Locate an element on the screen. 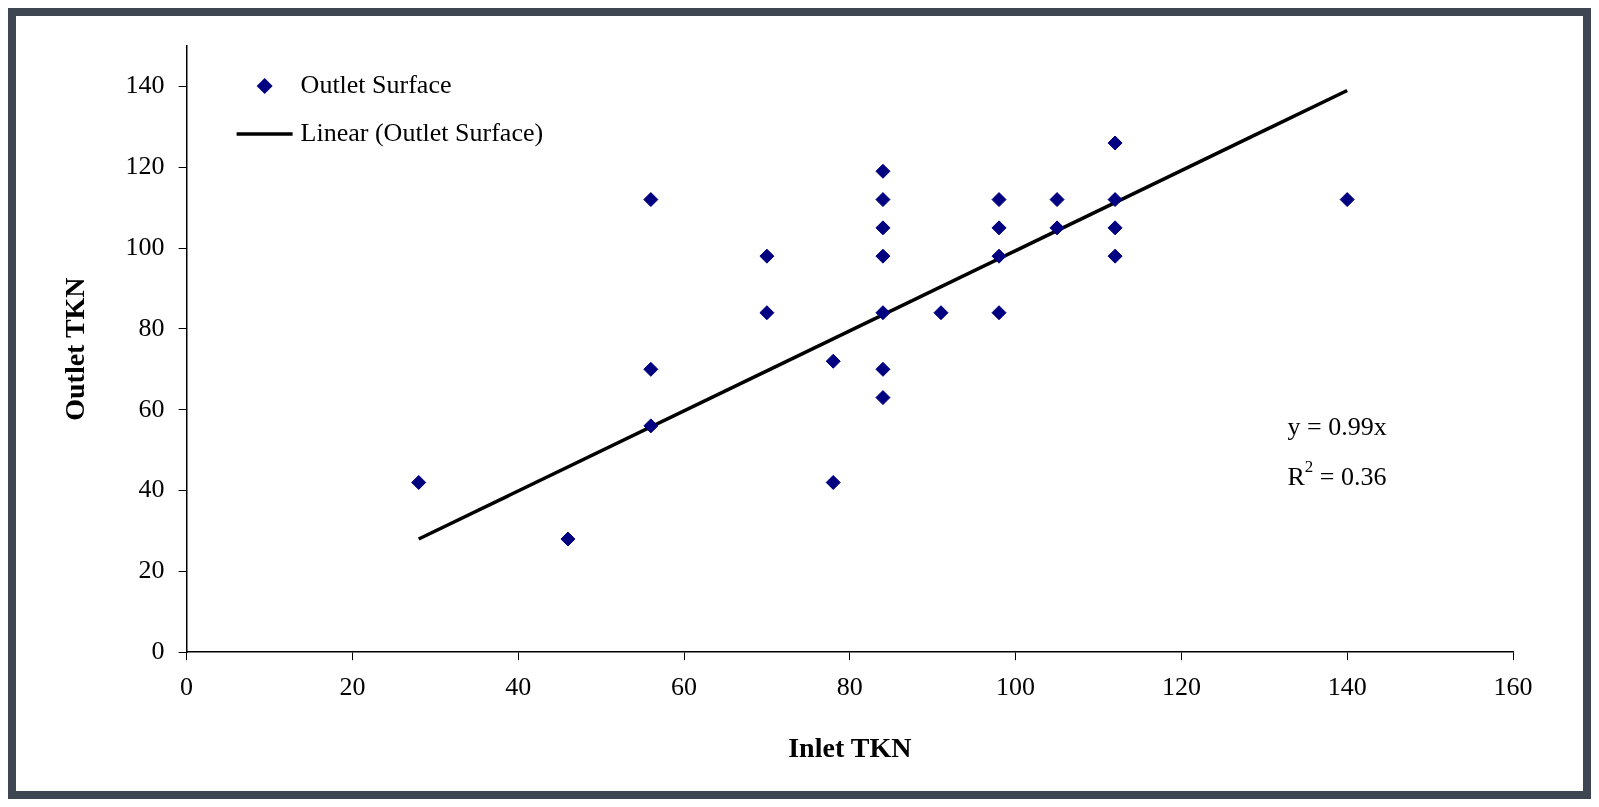 The height and width of the screenshot is (807, 1599). y-tick-label: 60 is located at coordinates (151, 408).